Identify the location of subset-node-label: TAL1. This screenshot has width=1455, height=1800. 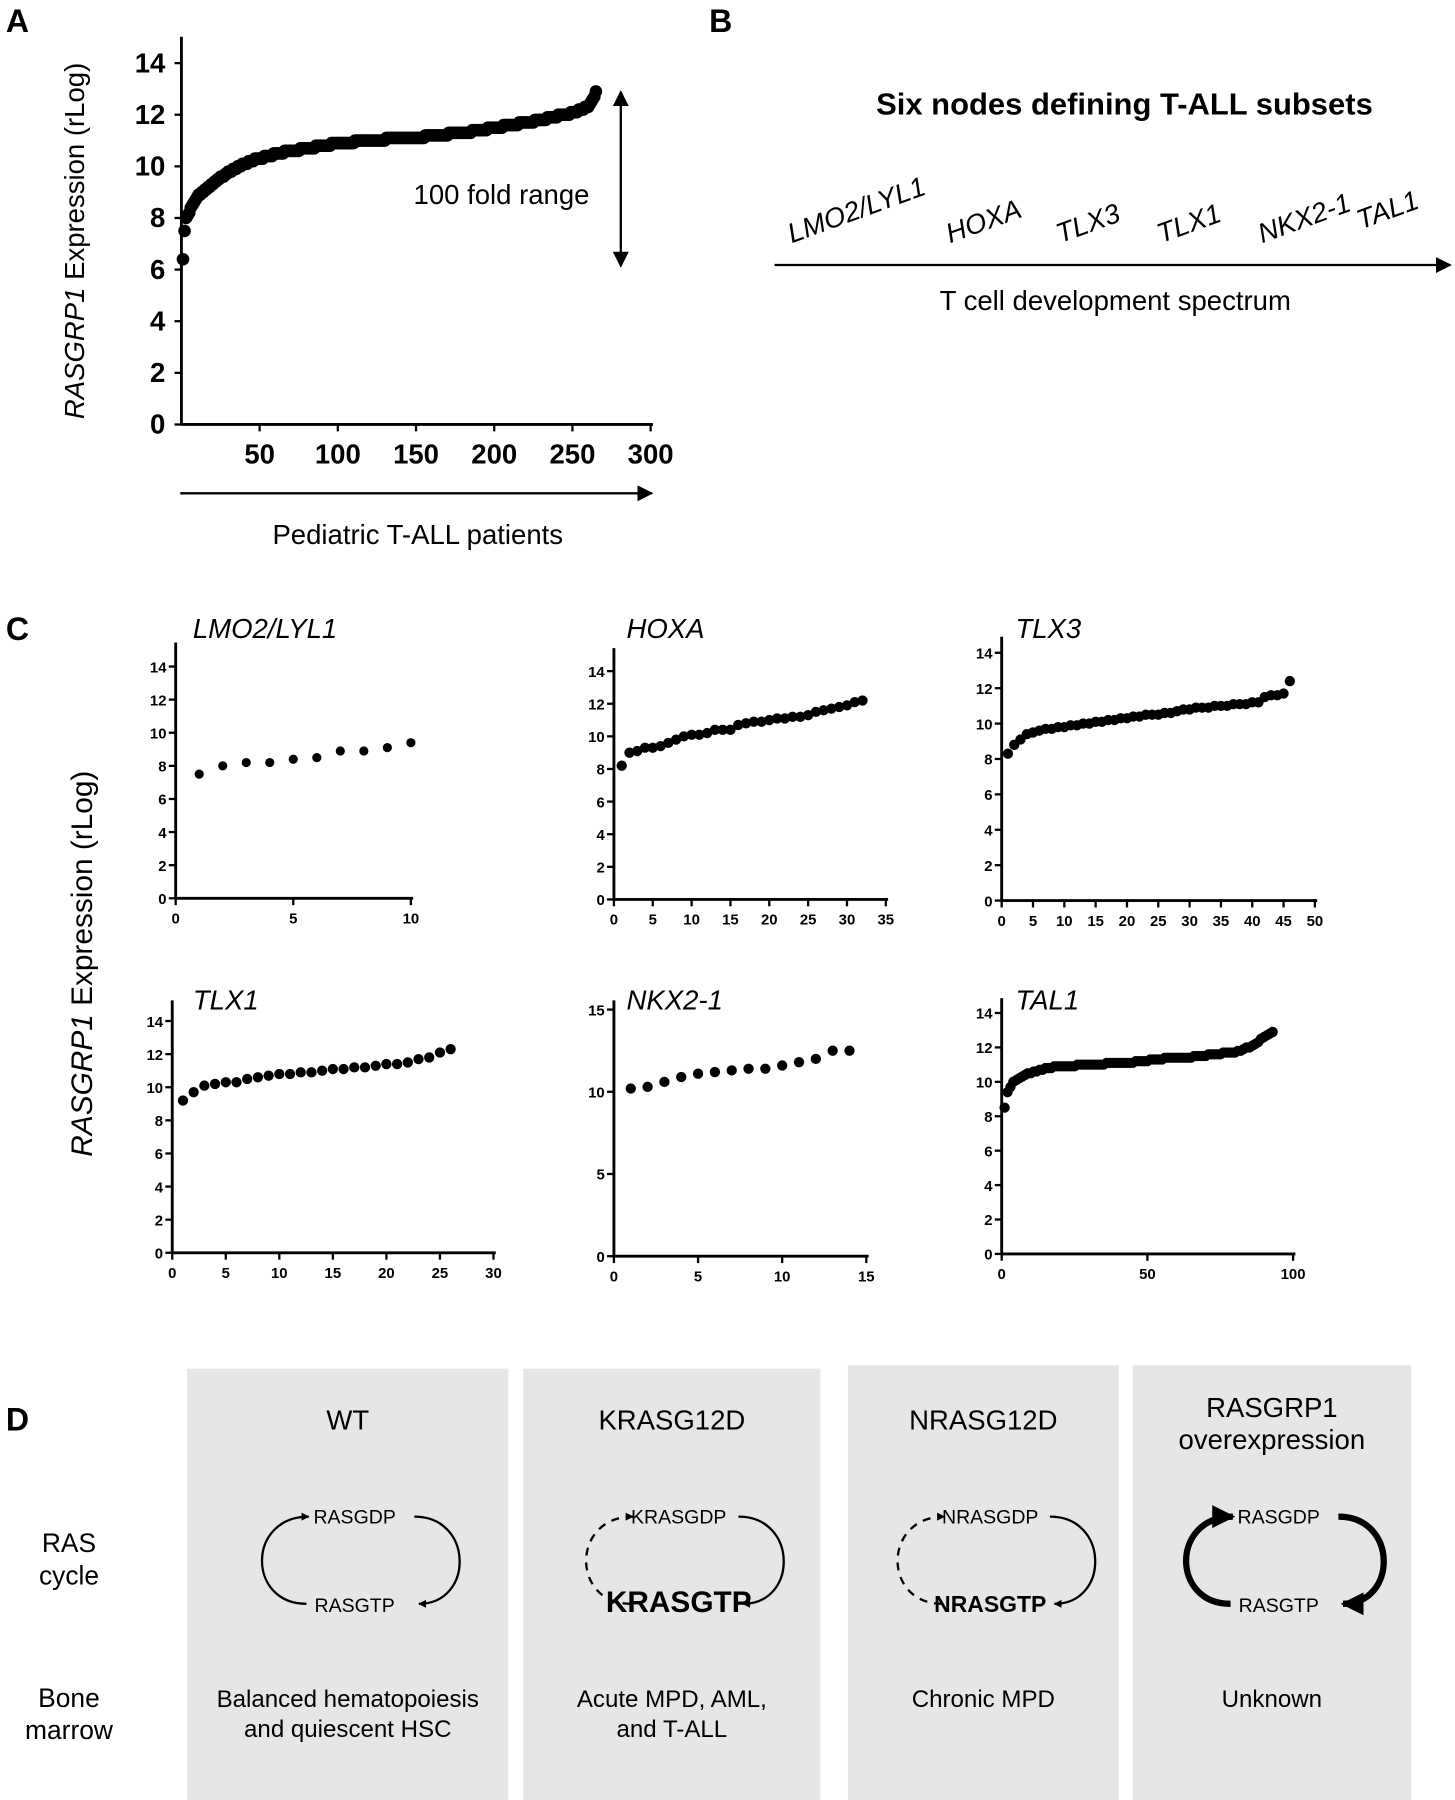
(1387, 209).